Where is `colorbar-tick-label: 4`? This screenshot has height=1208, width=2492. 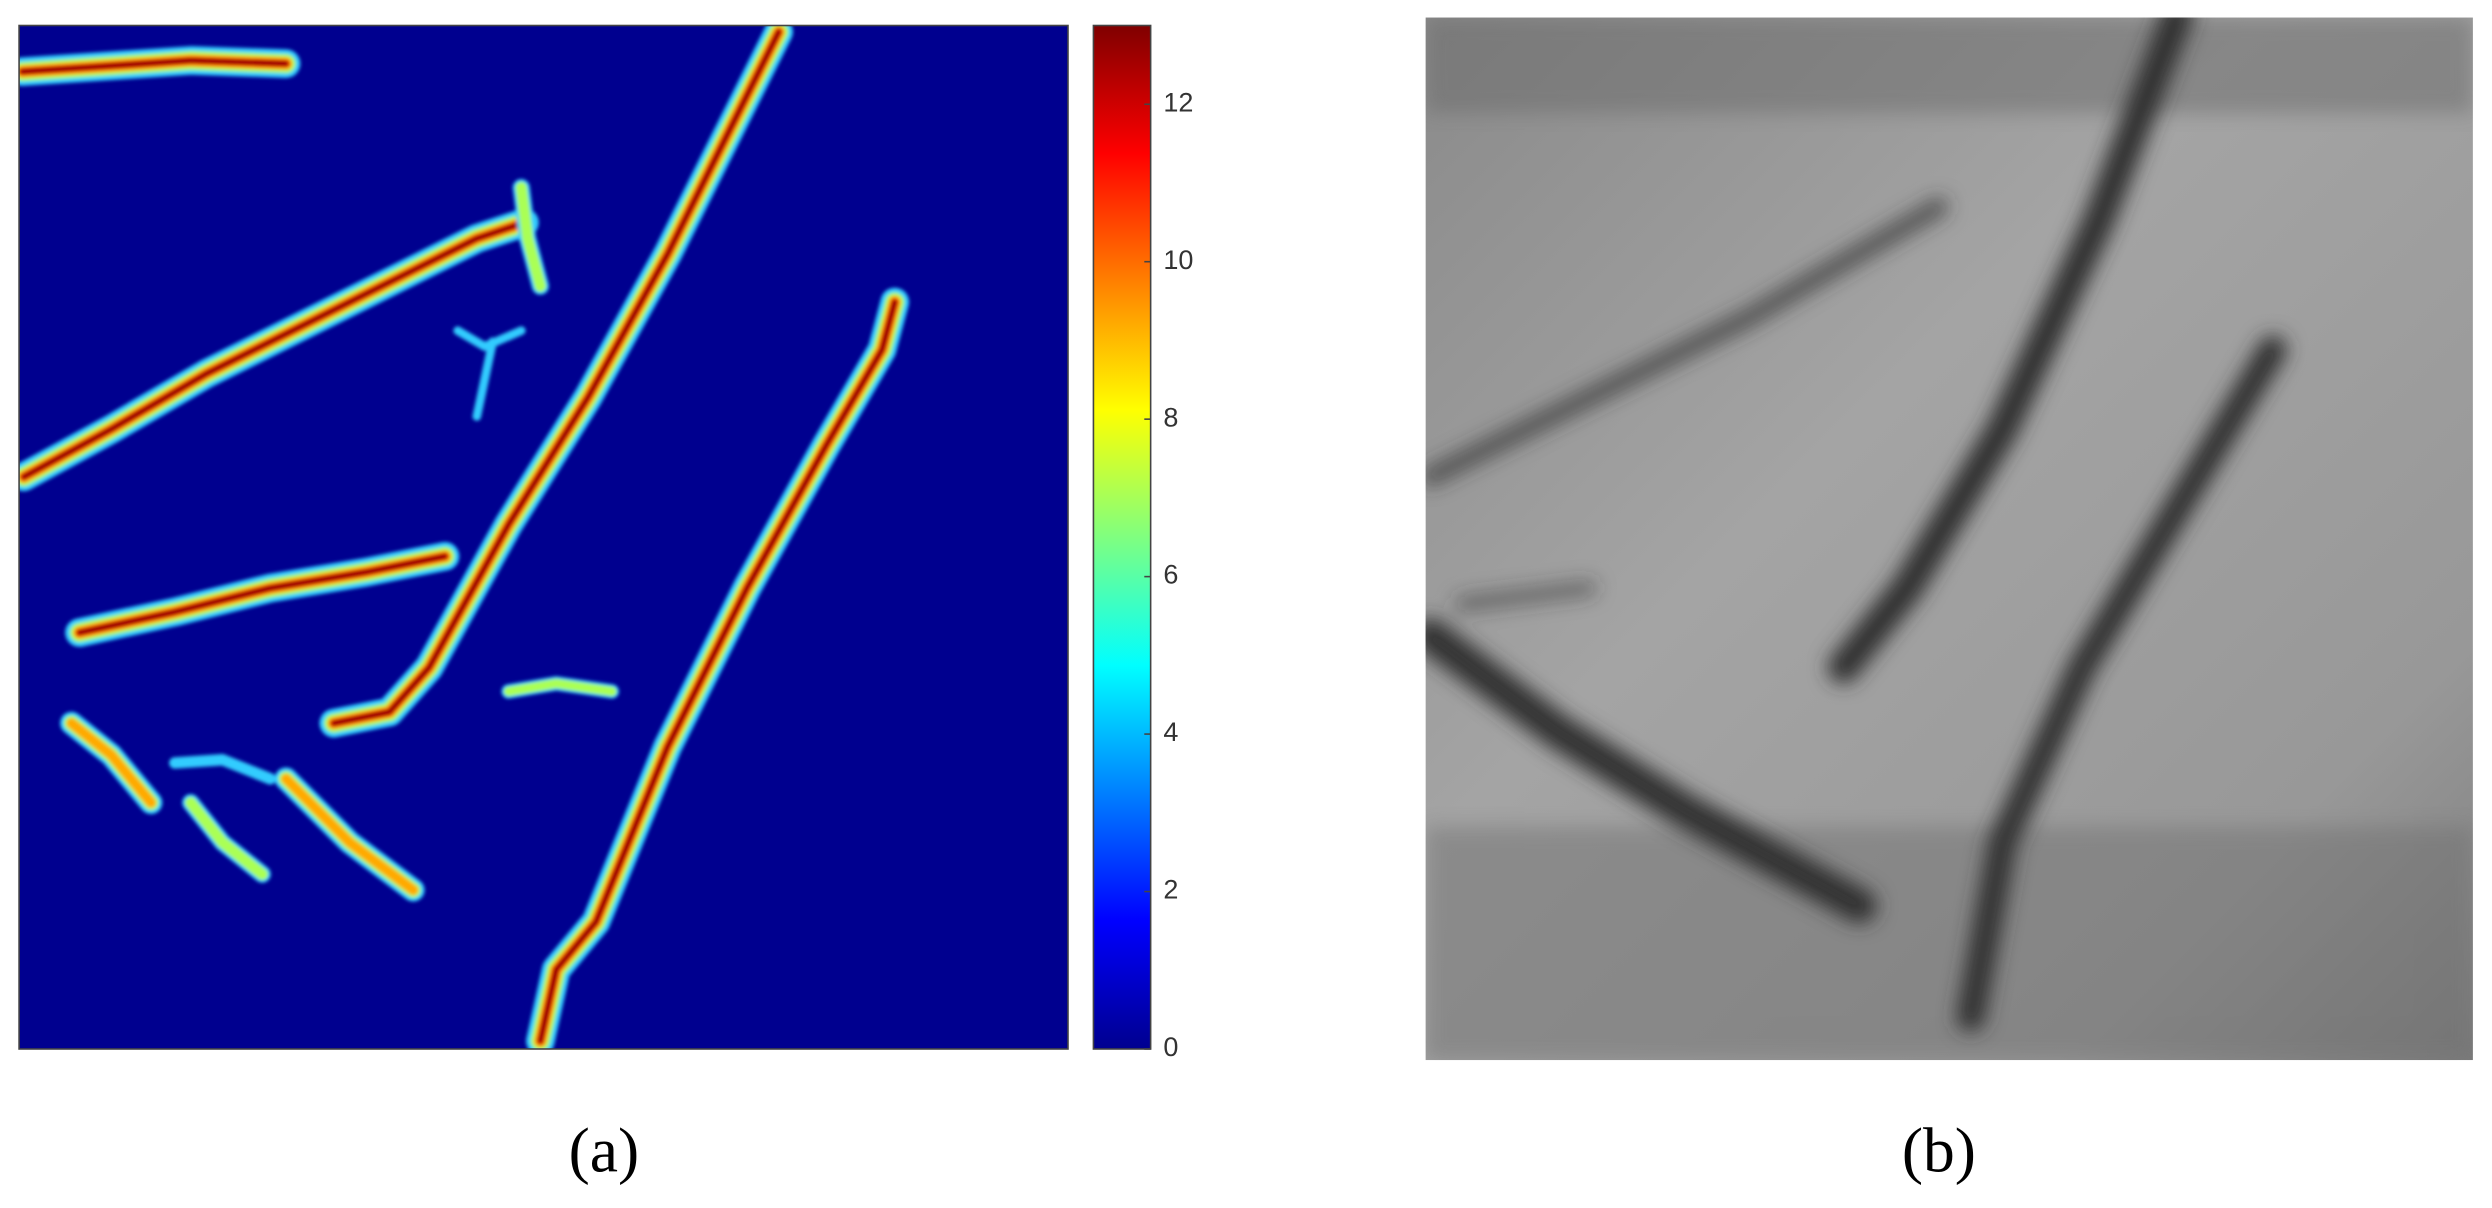 colorbar-tick-label: 4 is located at coordinates (1170, 732).